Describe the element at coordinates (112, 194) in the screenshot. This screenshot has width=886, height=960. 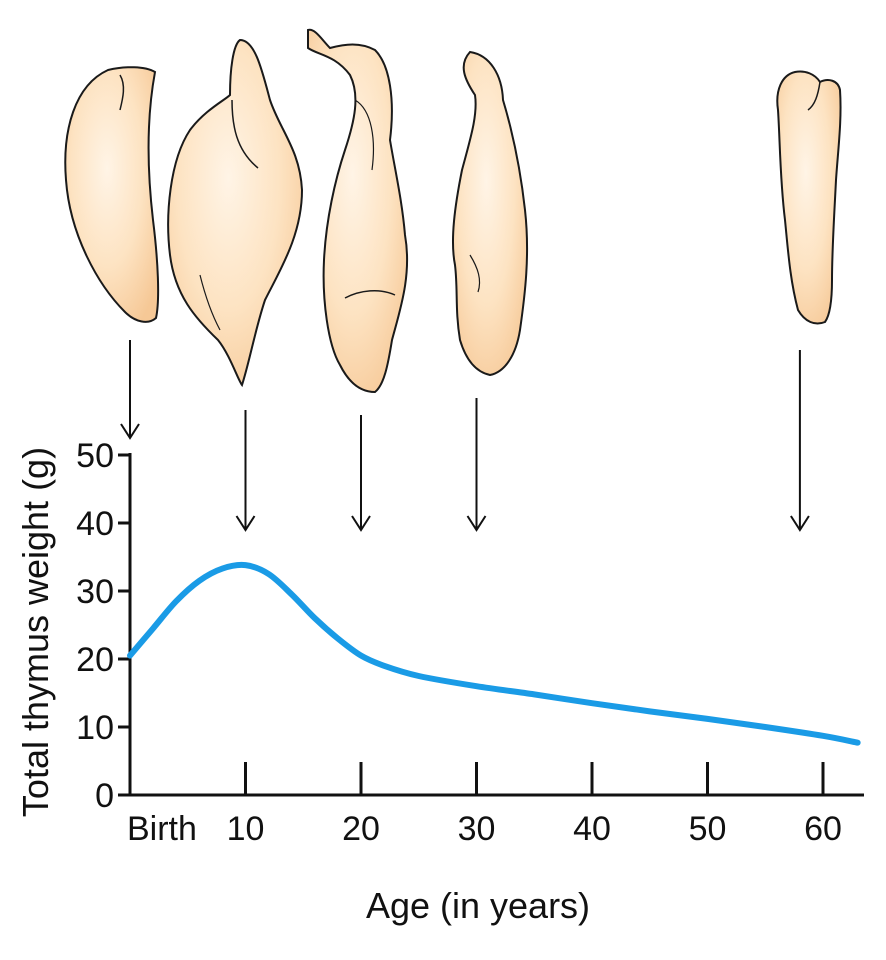
I see `thymus-gland-birth` at that location.